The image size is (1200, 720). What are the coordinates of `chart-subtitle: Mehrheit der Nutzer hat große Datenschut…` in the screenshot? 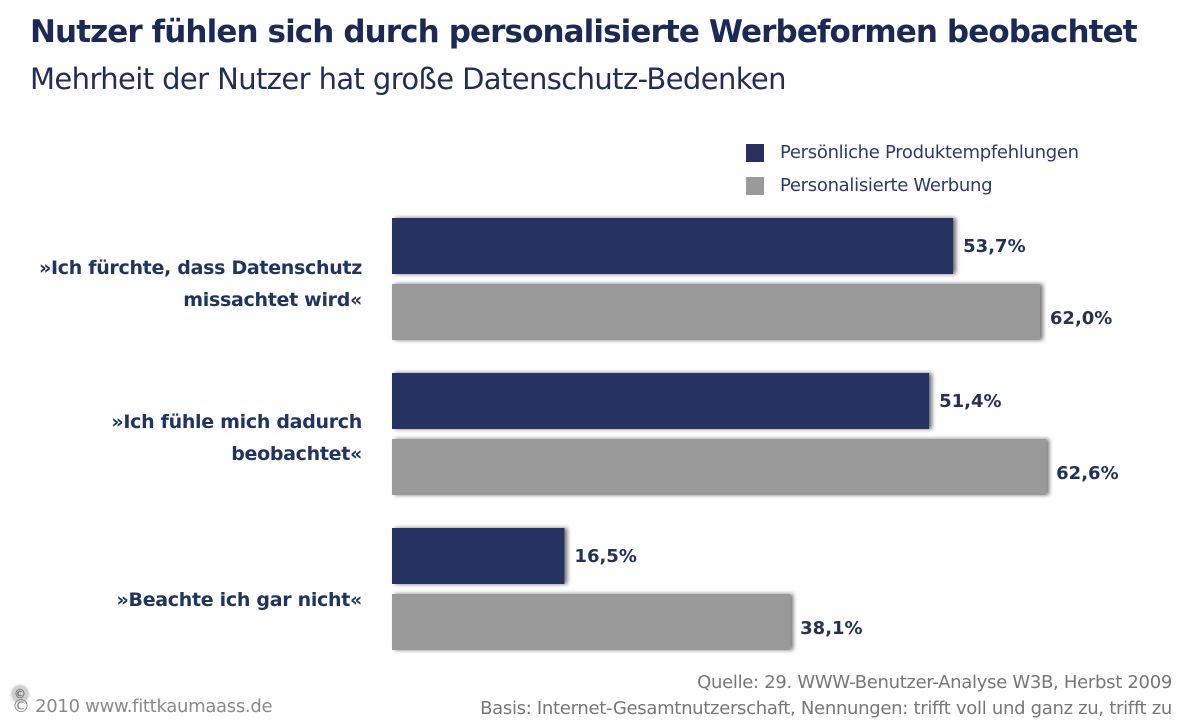 It's located at (408, 79).